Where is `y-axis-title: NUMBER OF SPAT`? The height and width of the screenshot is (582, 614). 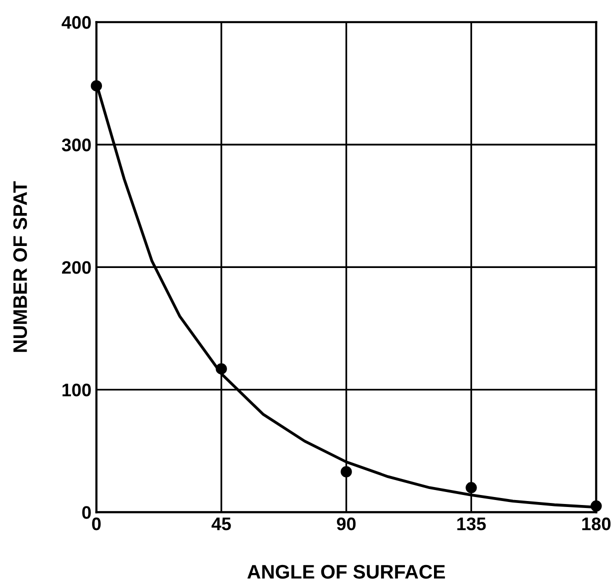
y-axis-title: NUMBER OF SPAT is located at coordinates (20, 266).